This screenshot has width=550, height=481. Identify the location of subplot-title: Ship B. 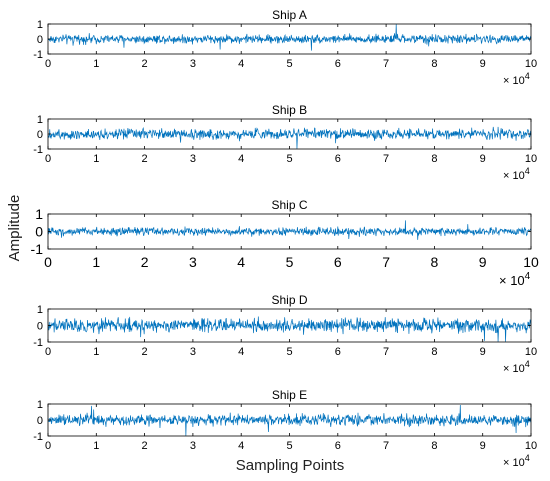
(289, 110).